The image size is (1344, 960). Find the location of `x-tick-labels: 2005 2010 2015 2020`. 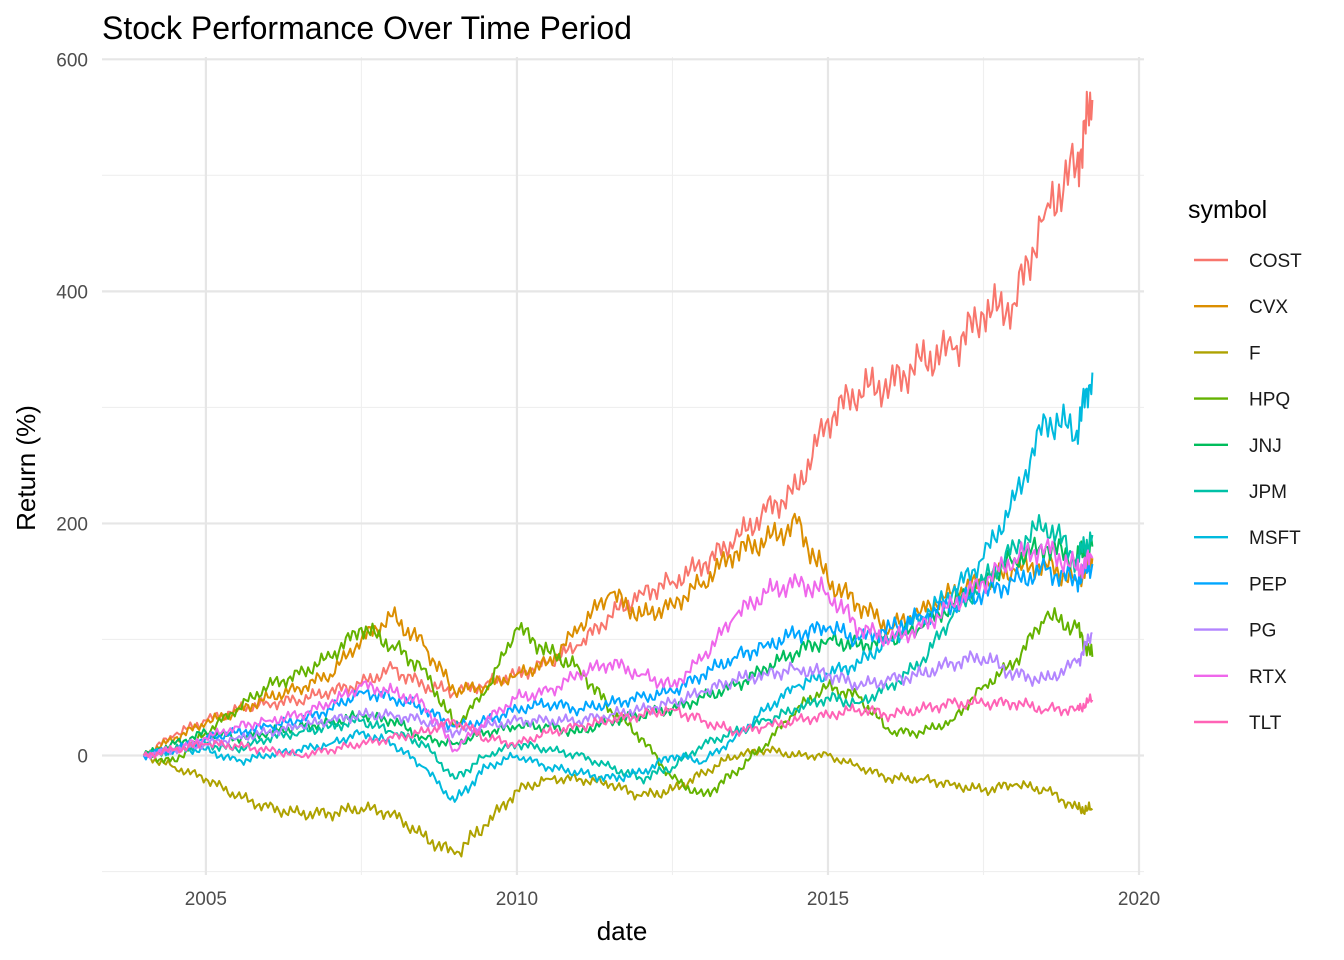

x-tick-labels: 2005 2010 2015 2020 is located at coordinates (672, 899).